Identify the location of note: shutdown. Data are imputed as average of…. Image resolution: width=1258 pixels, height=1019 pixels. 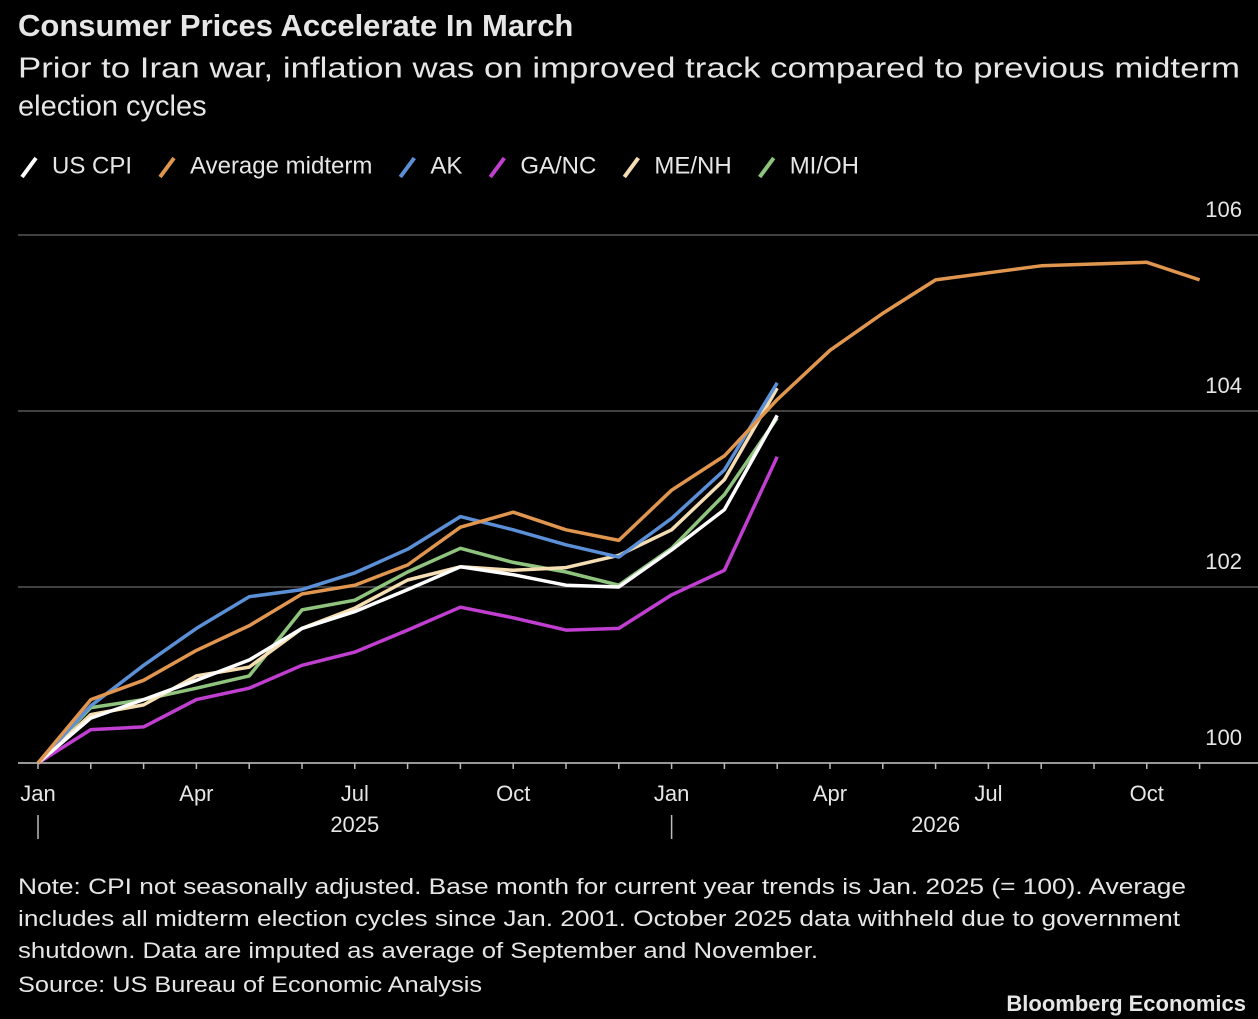
(418, 950).